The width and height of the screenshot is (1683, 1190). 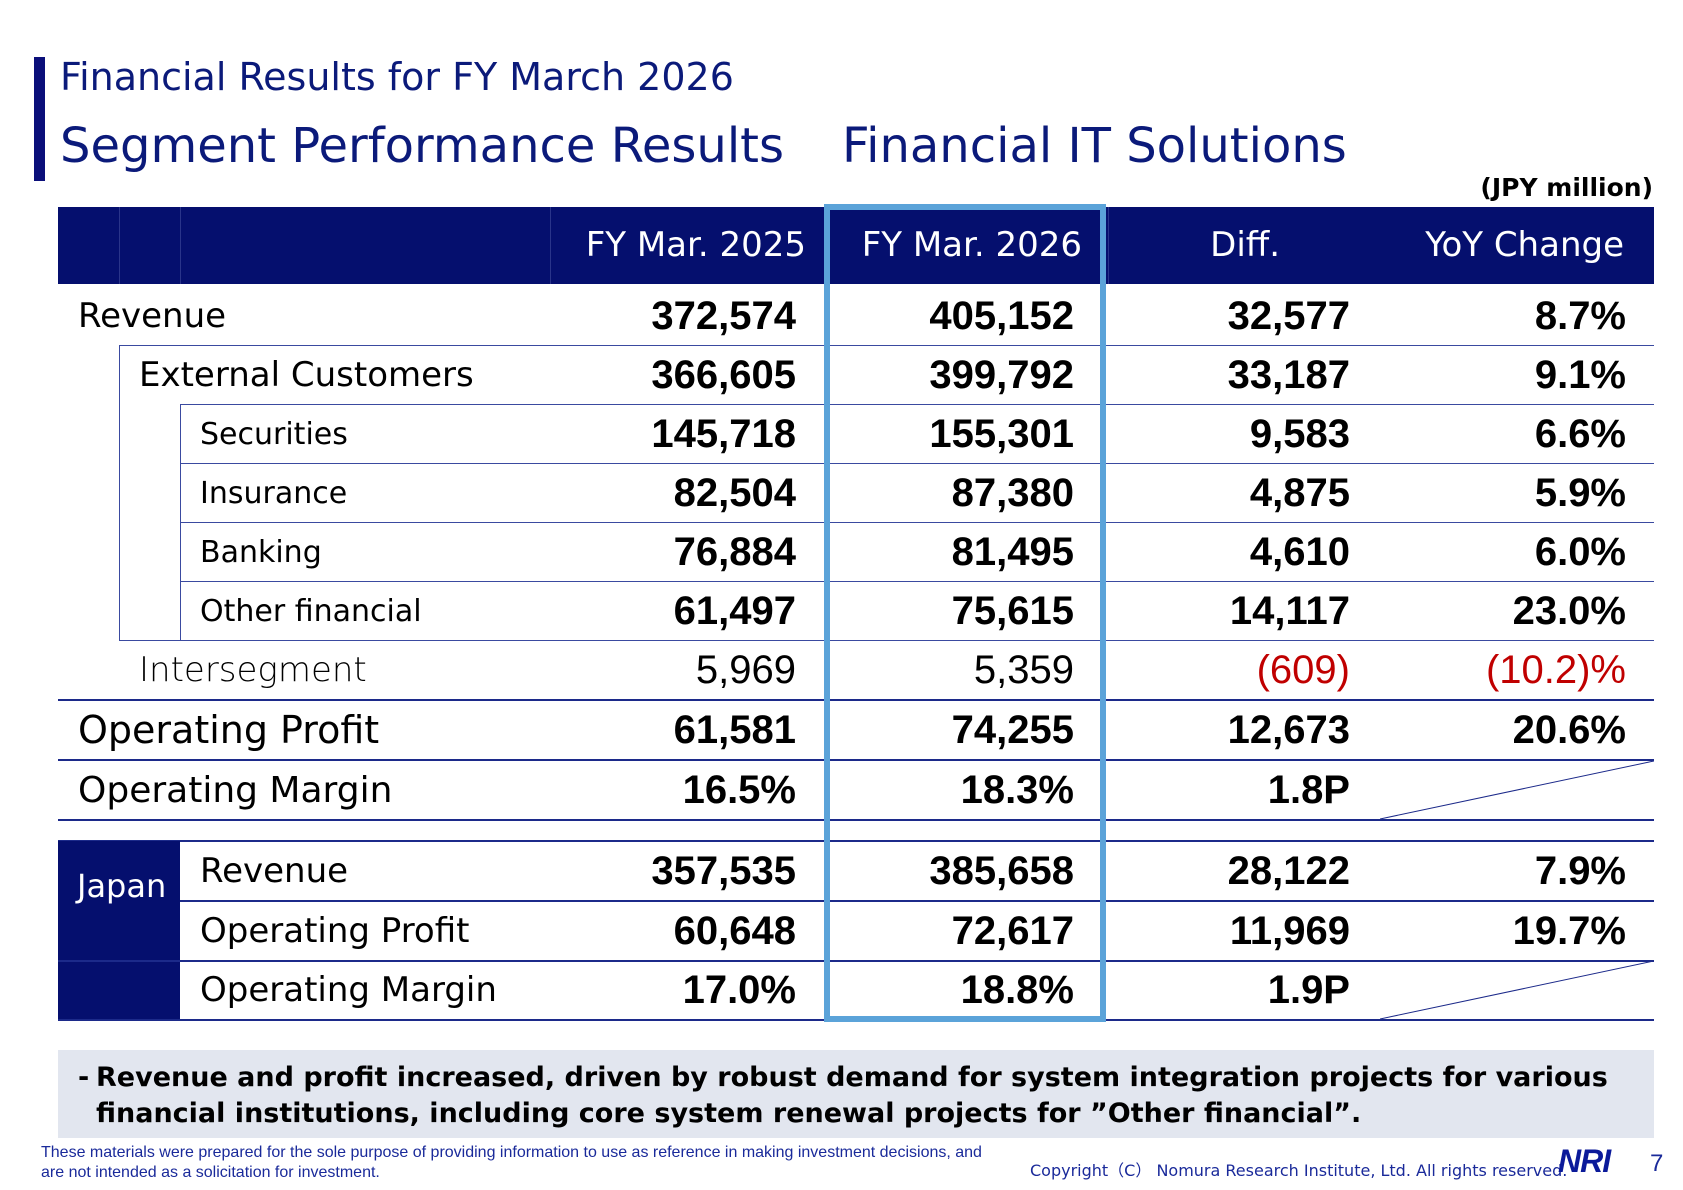 I want to click on cell-fy2026: 81,495, so click(x=1012, y=552).